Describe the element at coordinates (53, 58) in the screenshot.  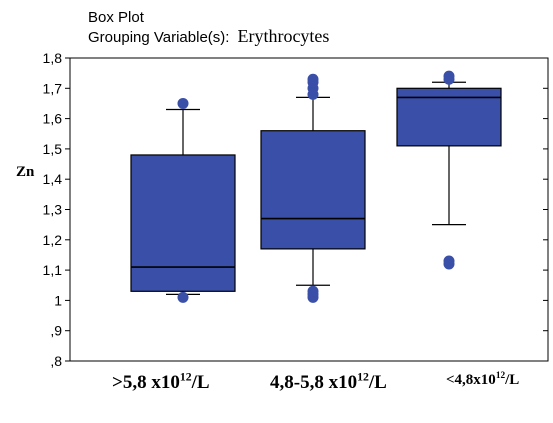
I see `y-tick-label: 1,8` at that location.